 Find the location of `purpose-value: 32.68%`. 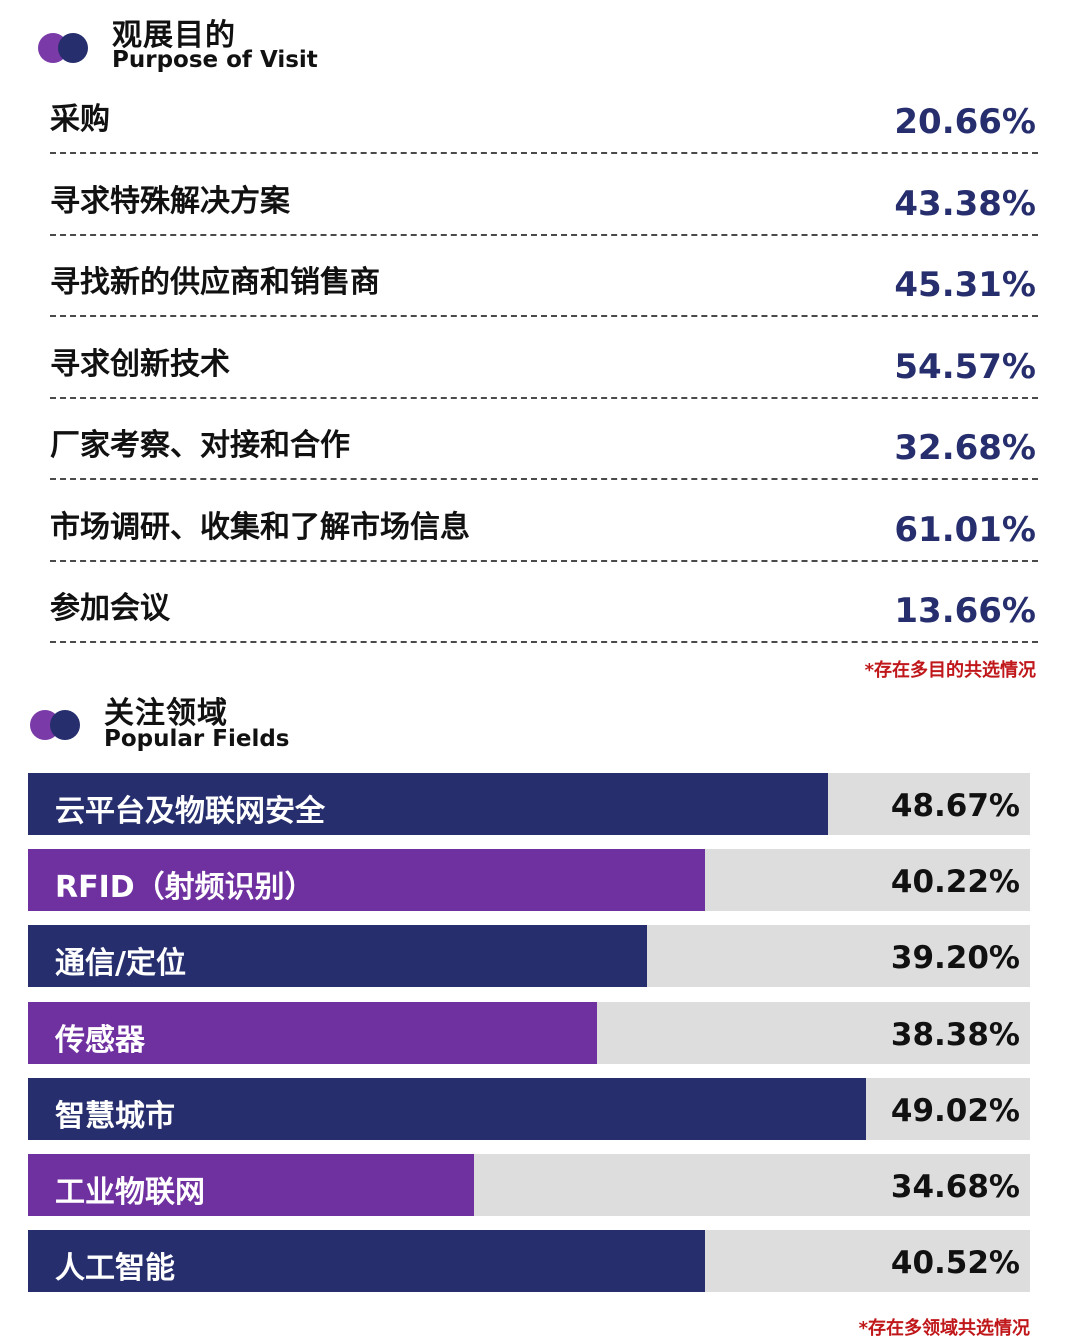

purpose-value: 32.68% is located at coordinates (965, 448).